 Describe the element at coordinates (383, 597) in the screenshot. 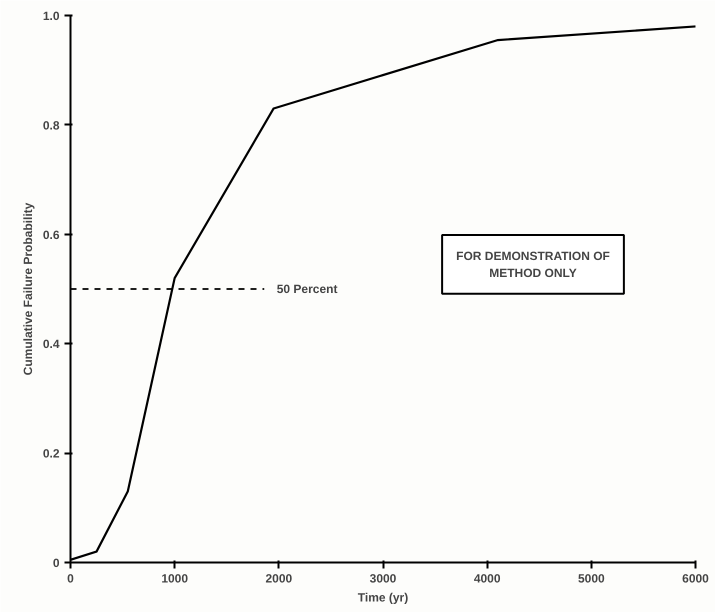

I see `x-axis-title: Time (yr)` at that location.